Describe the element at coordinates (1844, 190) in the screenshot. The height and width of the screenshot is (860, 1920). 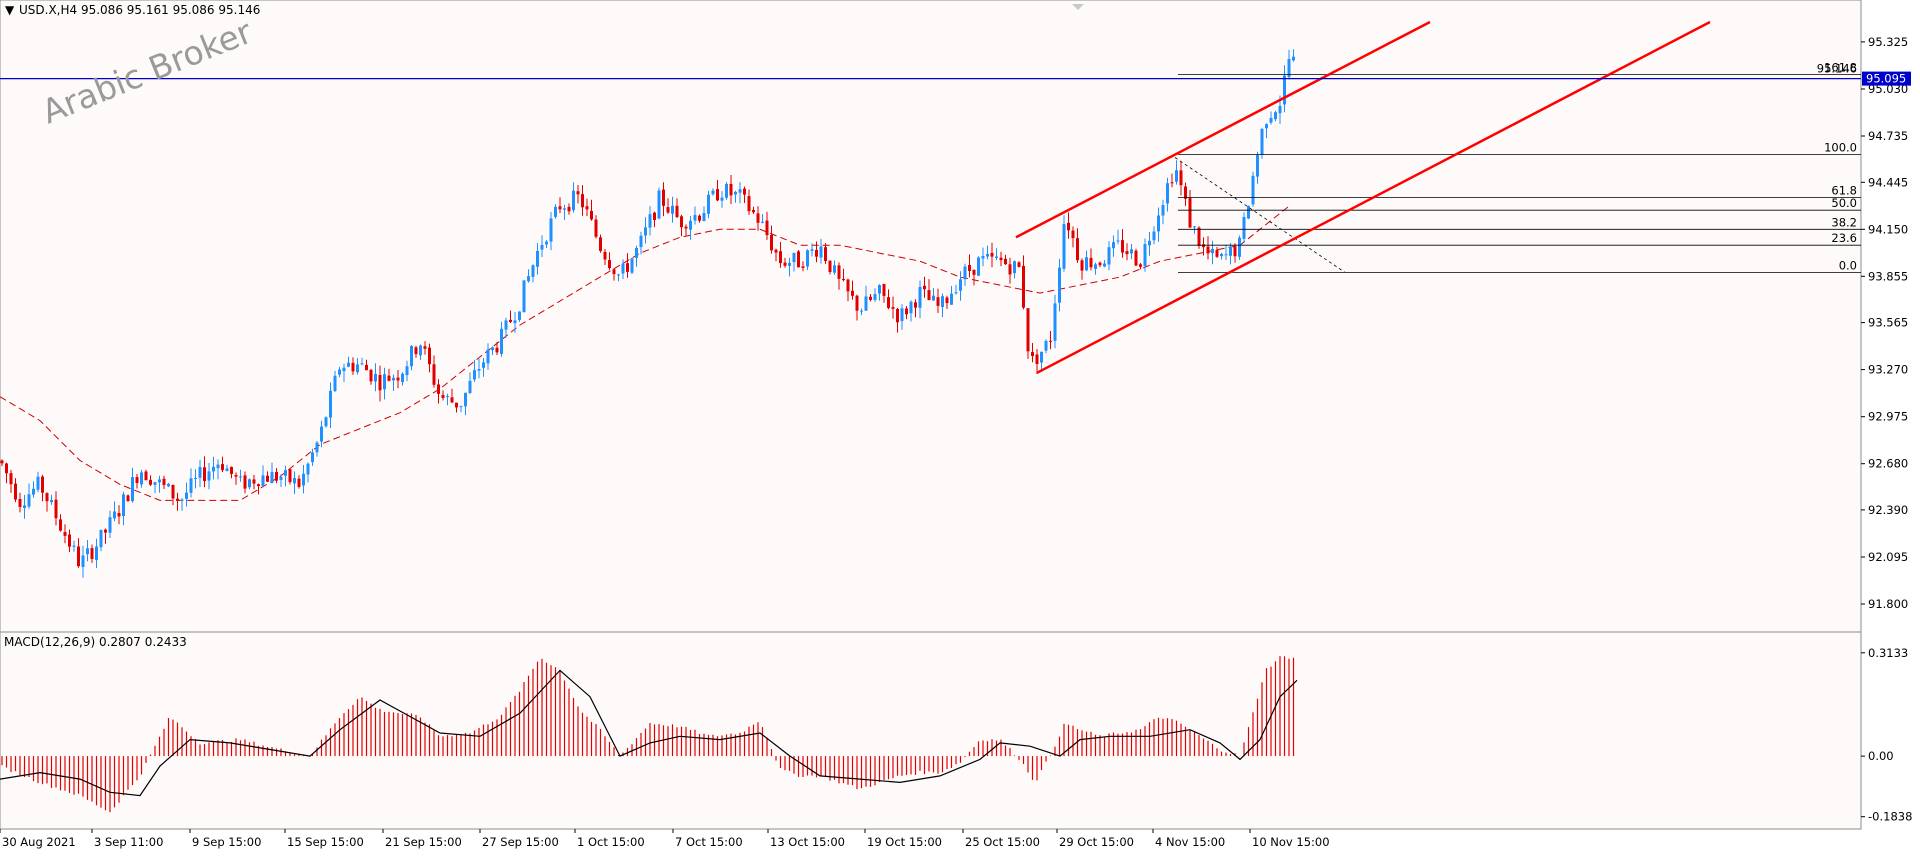
I see `fib-level-label: 61.8` at that location.